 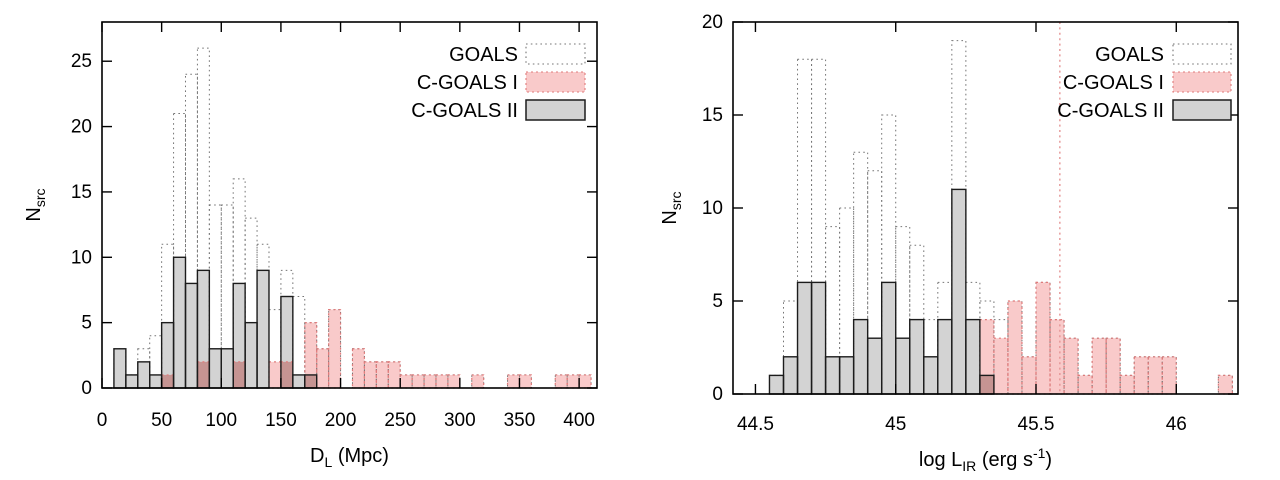 What do you see at coordinates (400, 420) in the screenshot?
I see `x-tick-label: 250` at bounding box center [400, 420].